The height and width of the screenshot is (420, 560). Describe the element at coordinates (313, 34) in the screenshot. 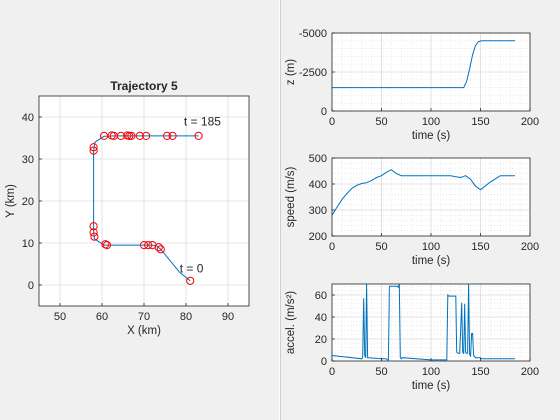

I see `y-tick-label: -5000` at that location.